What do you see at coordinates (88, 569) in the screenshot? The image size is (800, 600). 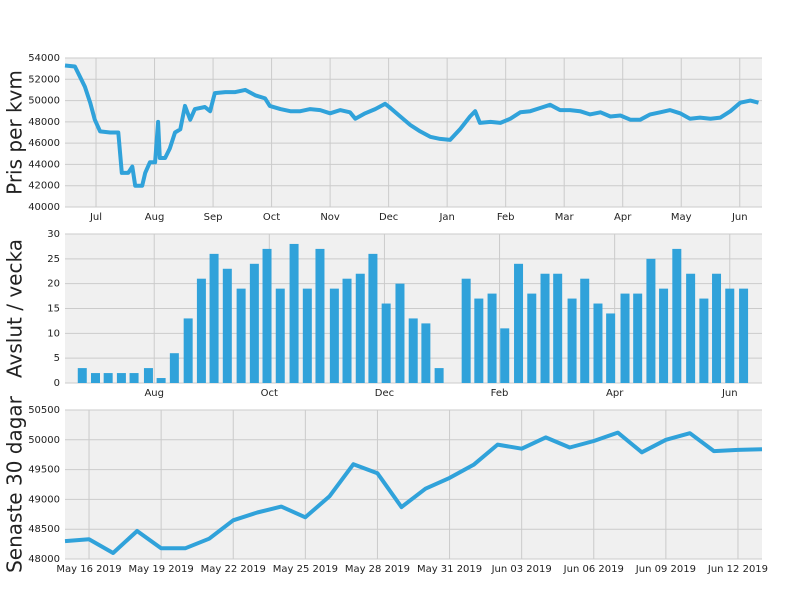 I see `x-tick-label: May 16 2019` at bounding box center [88, 569].